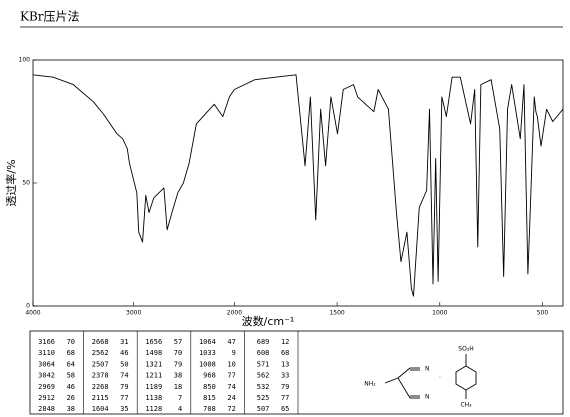 This screenshot has width=570, height=417. Describe the element at coordinates (370, 384) in the screenshot. I see `structure-label: NH₂` at that location.